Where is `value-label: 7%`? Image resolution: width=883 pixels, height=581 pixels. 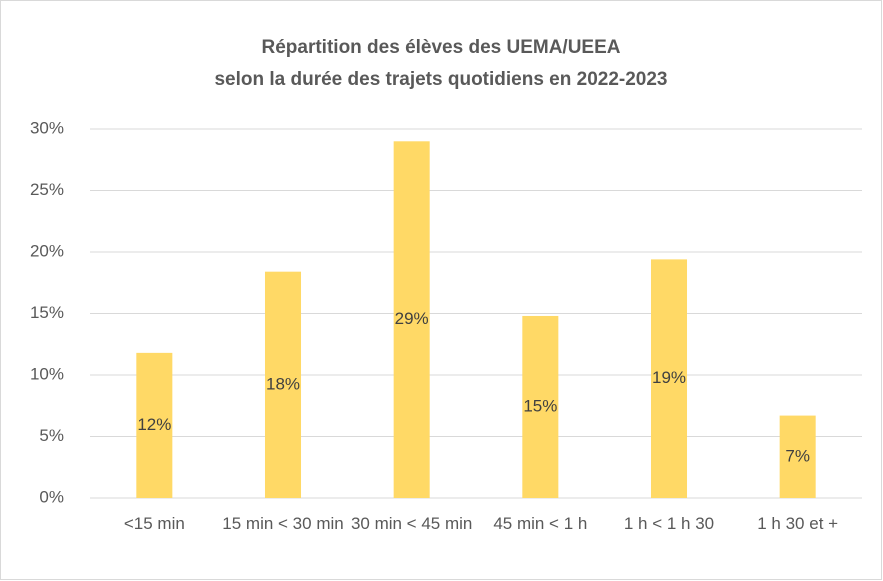 value-label: 7% is located at coordinates (797, 455).